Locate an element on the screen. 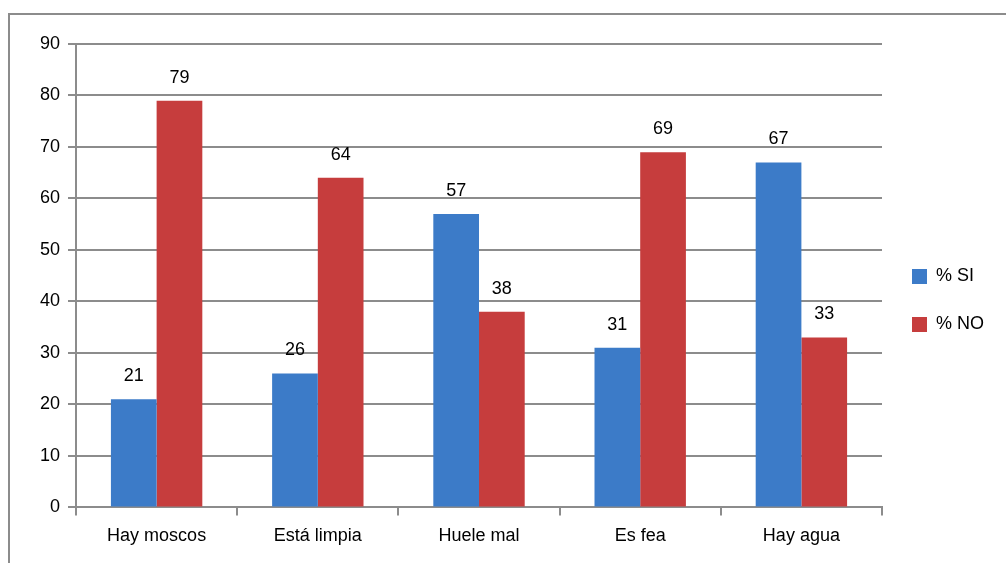  y-tick-label: 50 is located at coordinates (50, 248).